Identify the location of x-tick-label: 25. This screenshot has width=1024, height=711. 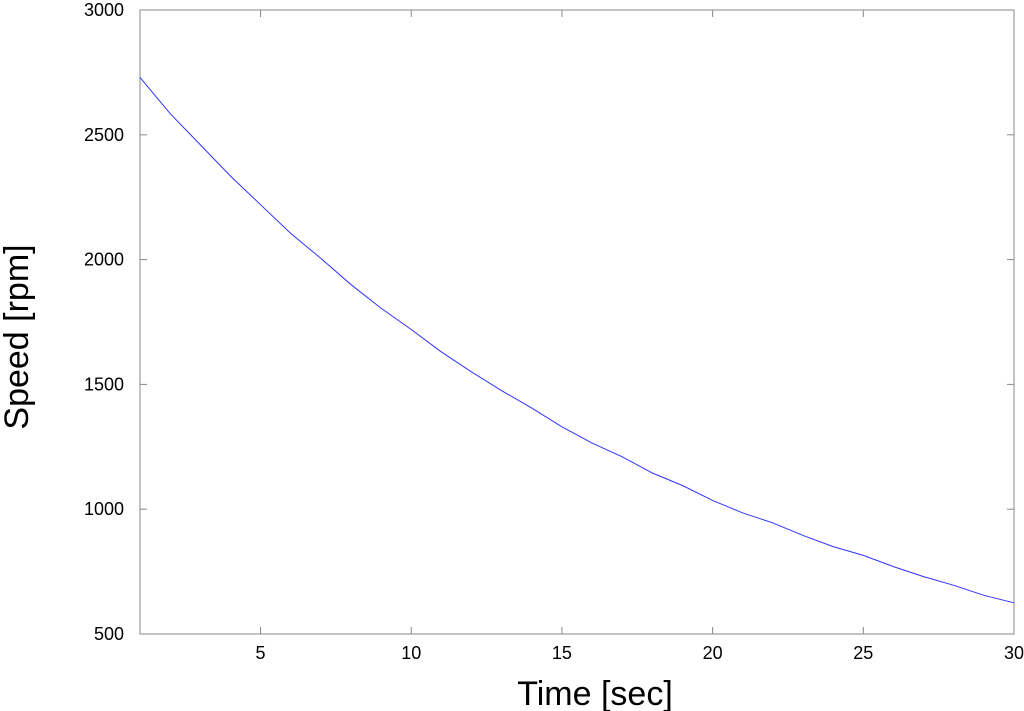
(863, 653).